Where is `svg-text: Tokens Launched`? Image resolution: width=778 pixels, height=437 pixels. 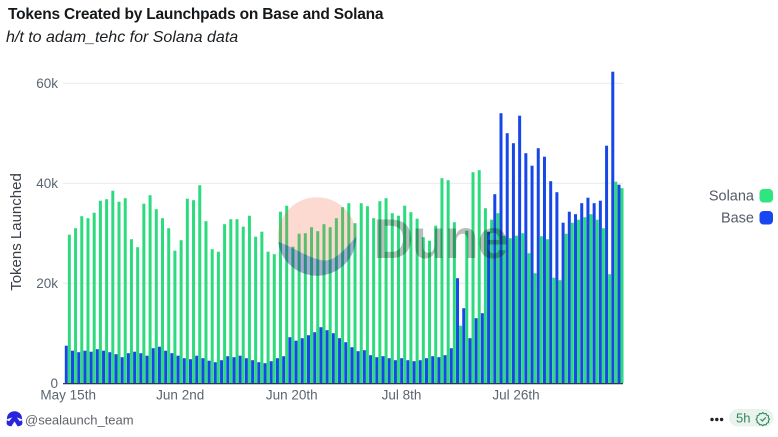
svg-text: Tokens Launched is located at coordinates (16, 232).